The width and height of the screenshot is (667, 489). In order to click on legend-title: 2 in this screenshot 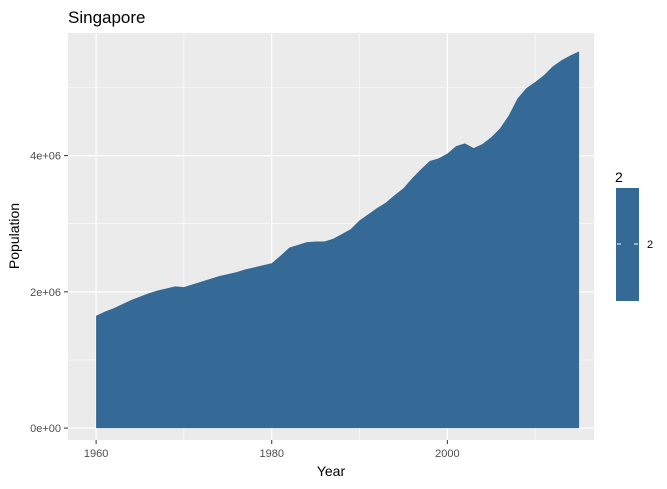, I will do `click(619, 177)`.